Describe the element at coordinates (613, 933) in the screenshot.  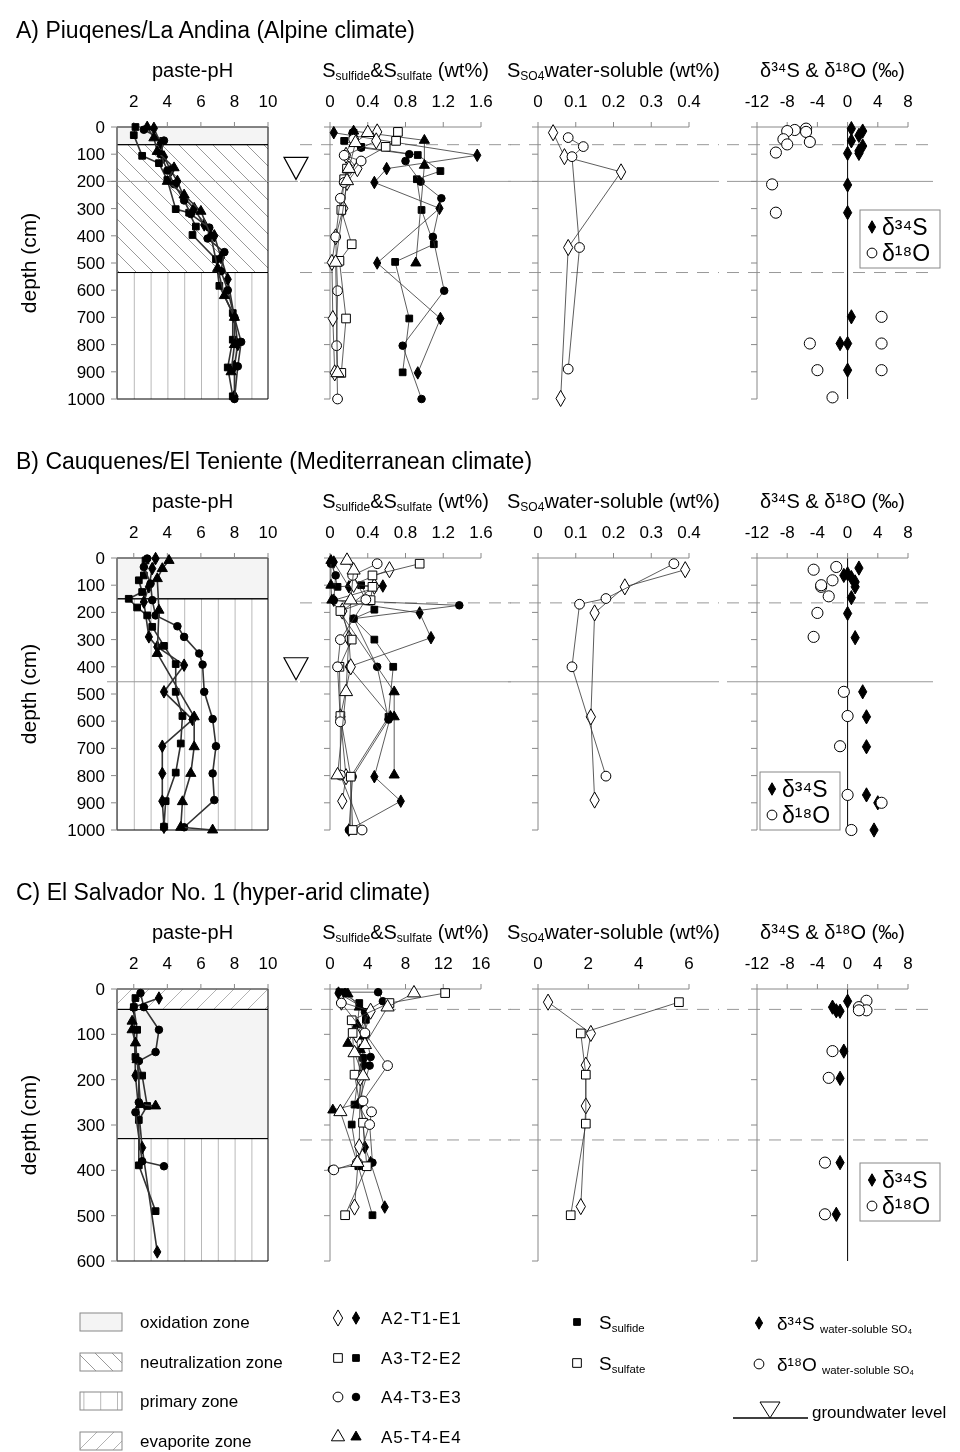
I see `x-axis-title: S$_{SO4}$water-soluble (wt%)` at that location.